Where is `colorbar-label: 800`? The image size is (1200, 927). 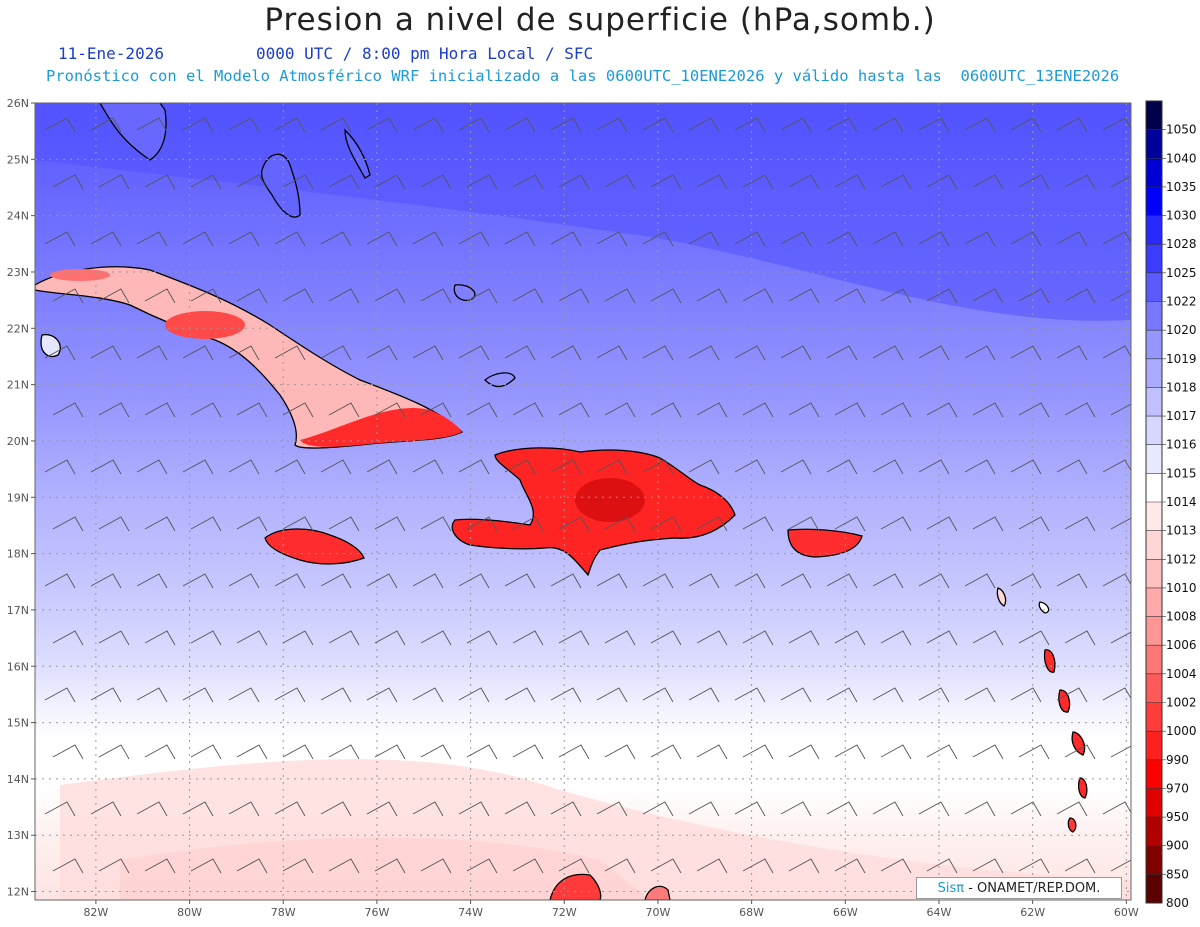
colorbar-label: 800 is located at coordinates (1177, 903).